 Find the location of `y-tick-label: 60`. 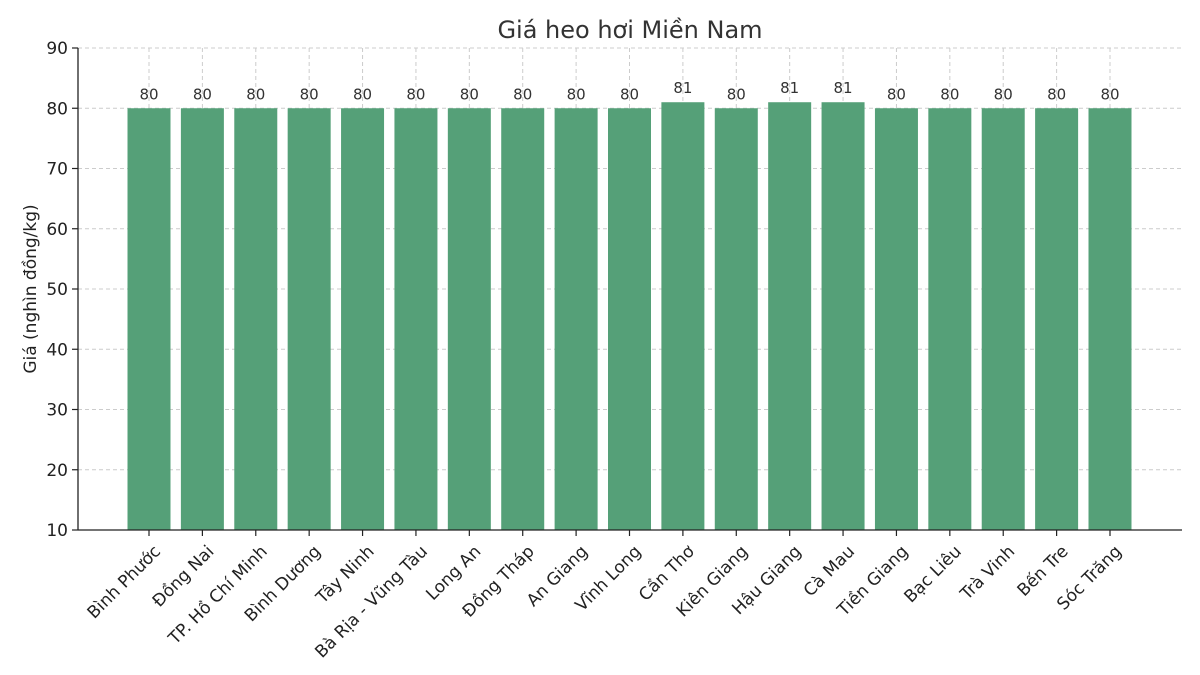

y-tick-label: 60 is located at coordinates (57, 230).